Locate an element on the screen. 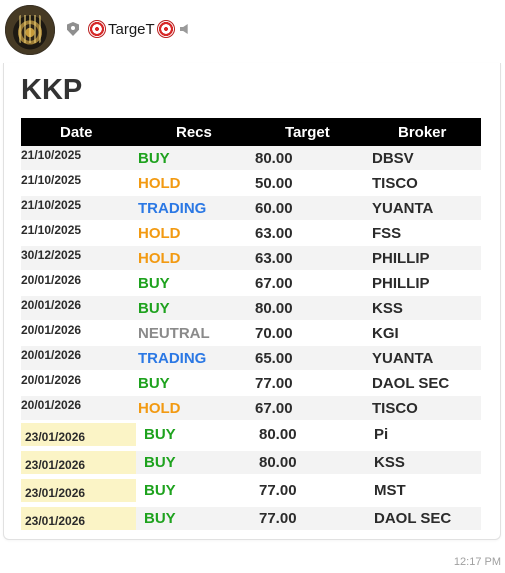 The image size is (505, 573). table-row: 21/10/2025 HOLD 63.00 FSS is located at coordinates (251, 233).